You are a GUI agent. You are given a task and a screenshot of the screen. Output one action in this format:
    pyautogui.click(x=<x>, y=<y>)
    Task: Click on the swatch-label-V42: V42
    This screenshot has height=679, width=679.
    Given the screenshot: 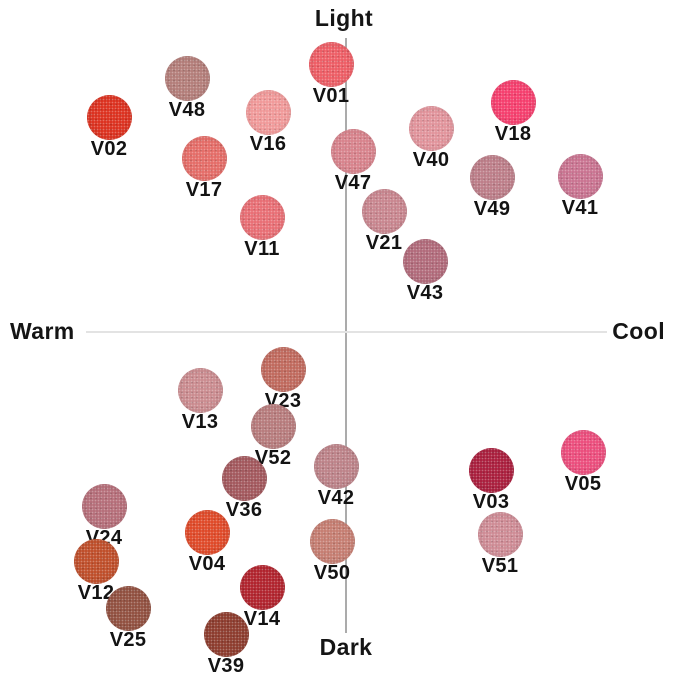 What is the action you would take?
    pyautogui.click(x=336, y=498)
    